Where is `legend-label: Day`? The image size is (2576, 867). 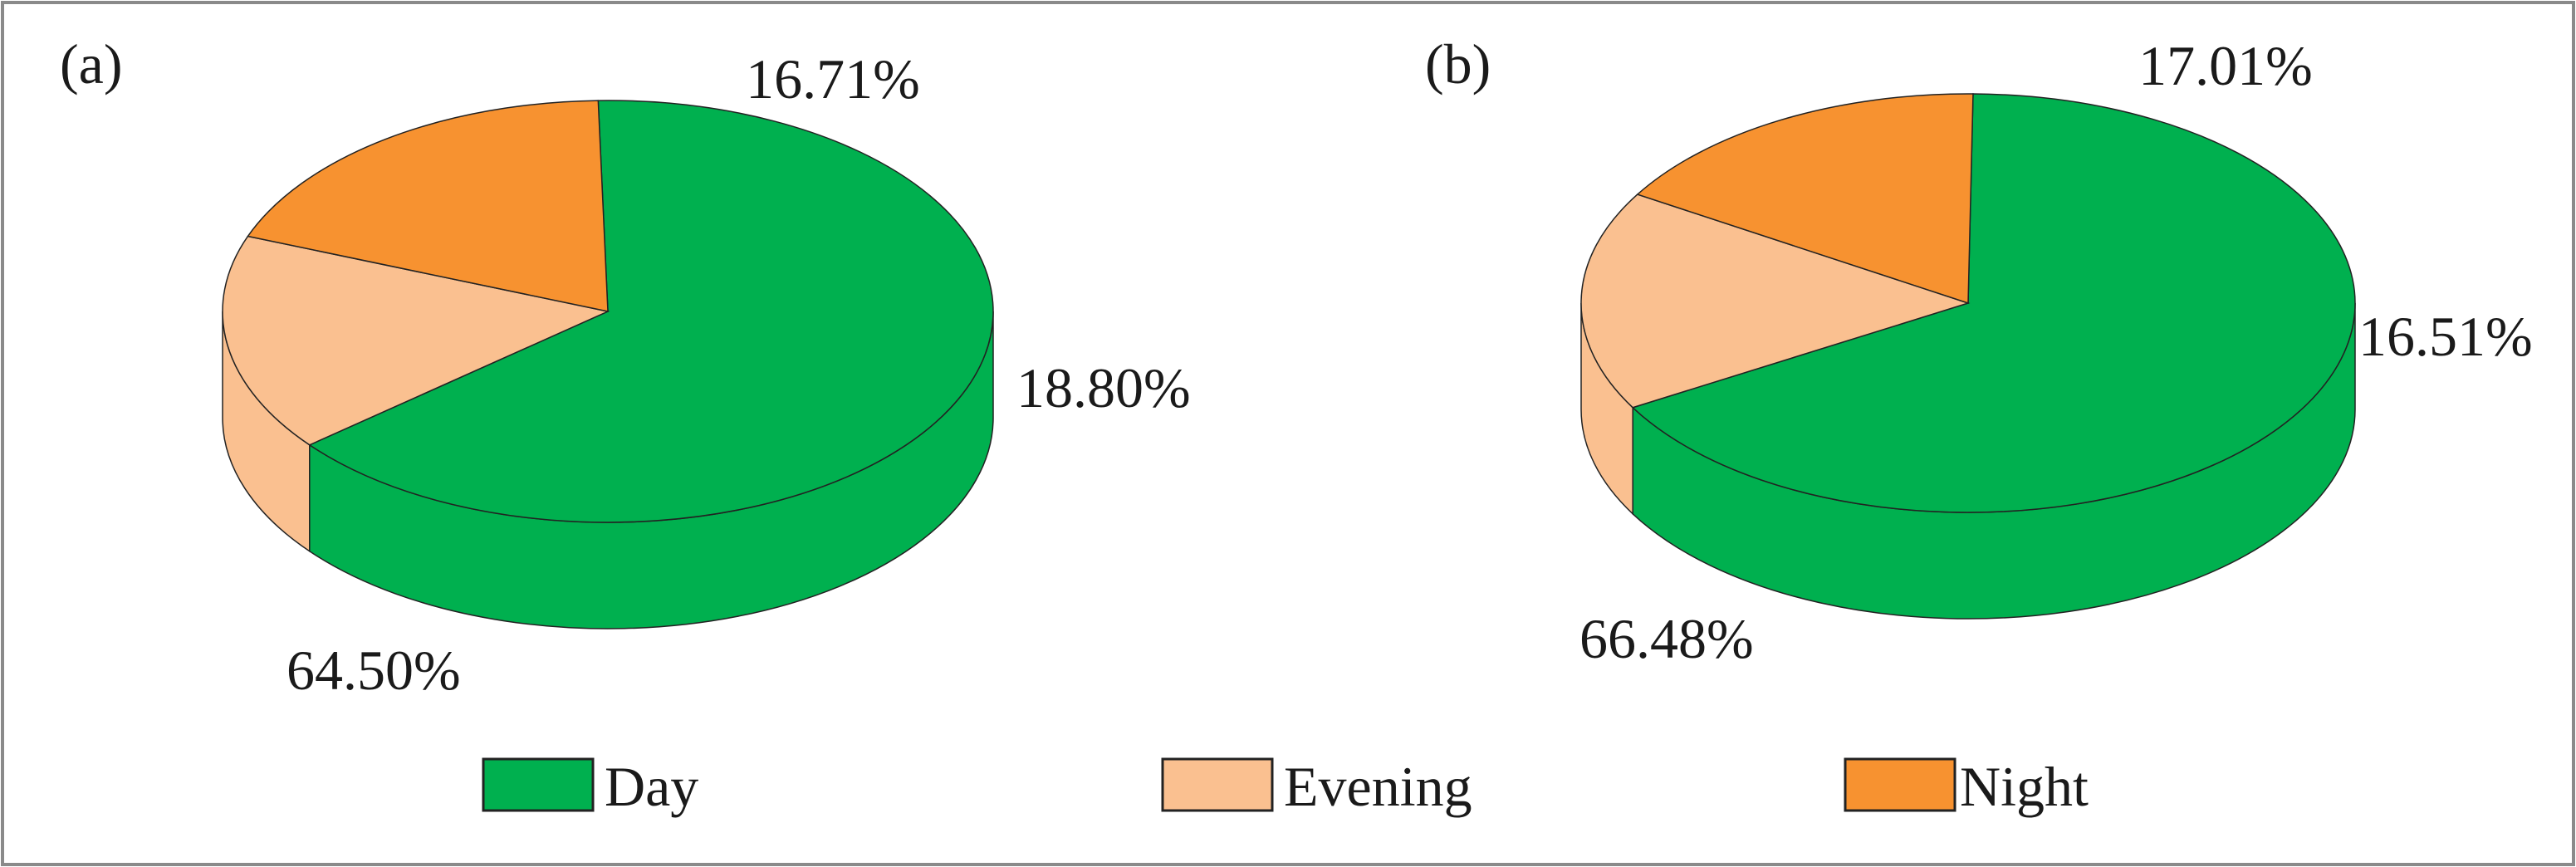 legend-label: Day is located at coordinates (652, 786).